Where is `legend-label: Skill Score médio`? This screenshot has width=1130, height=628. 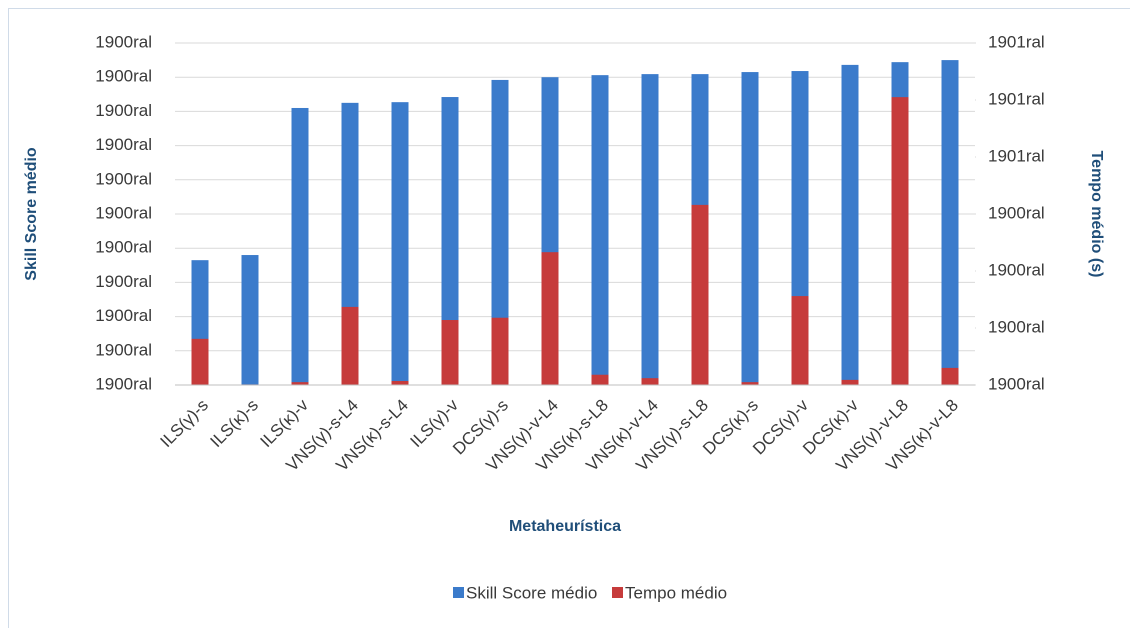 legend-label: Skill Score médio is located at coordinates (531, 592).